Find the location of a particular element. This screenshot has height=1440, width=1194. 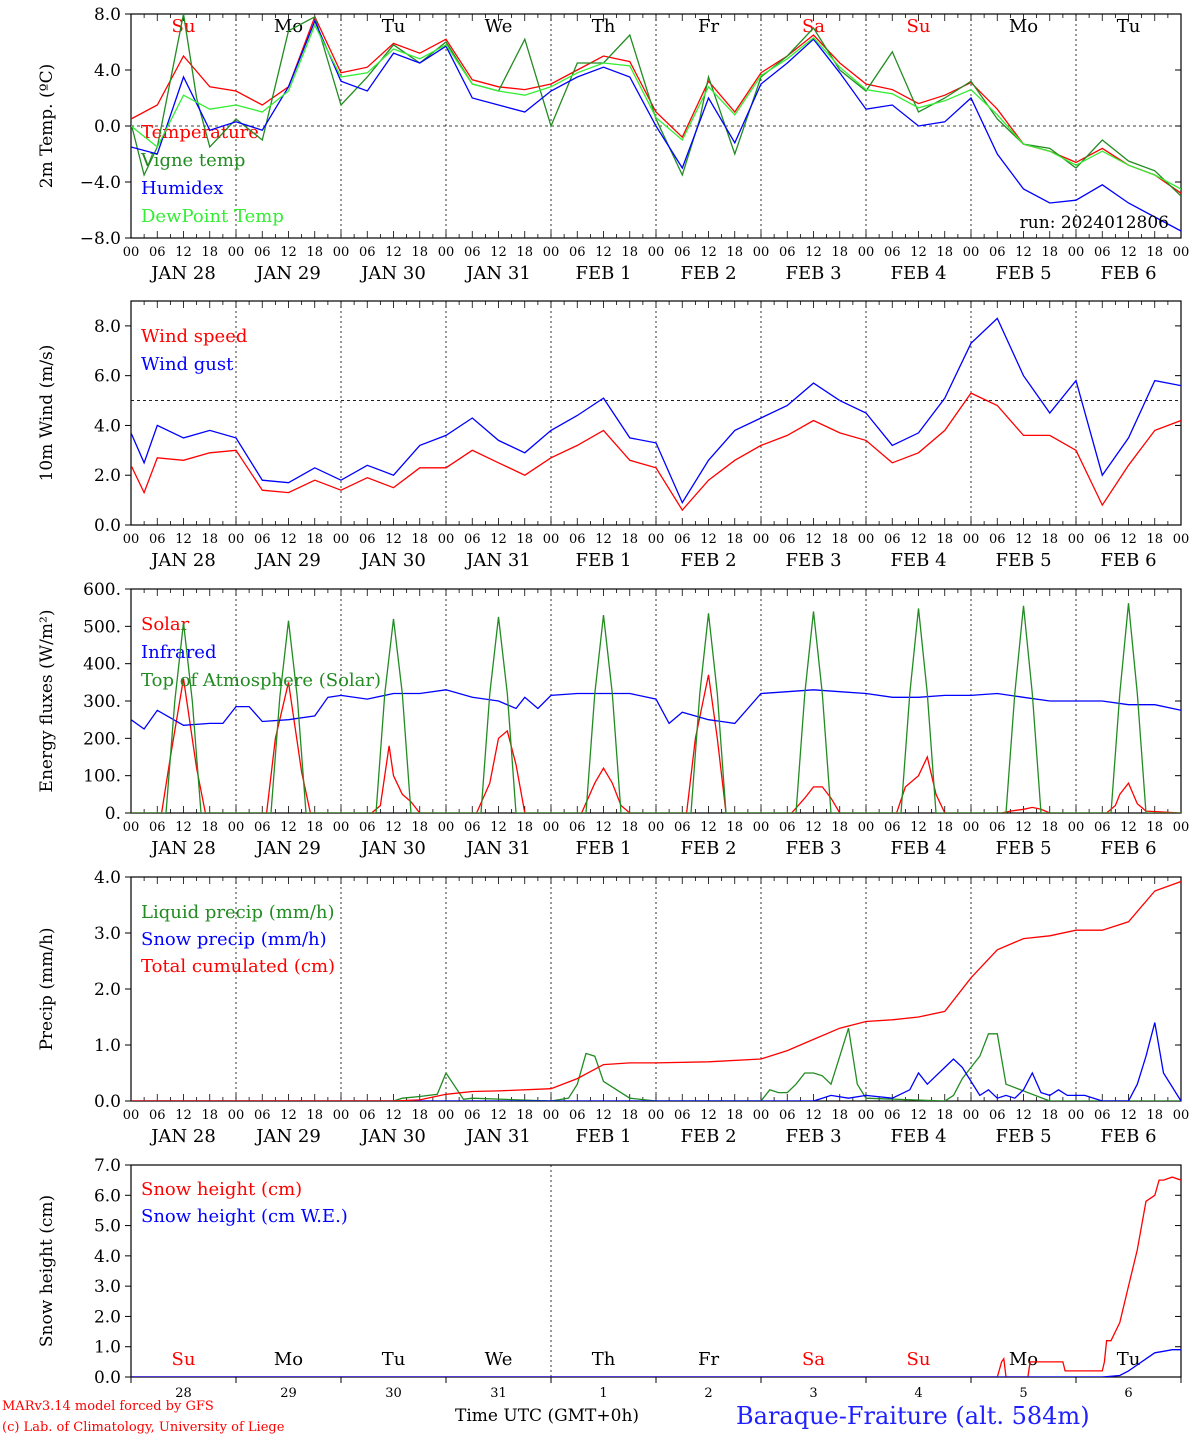

snow-day-name-0: Su is located at coordinates (184, 1359).